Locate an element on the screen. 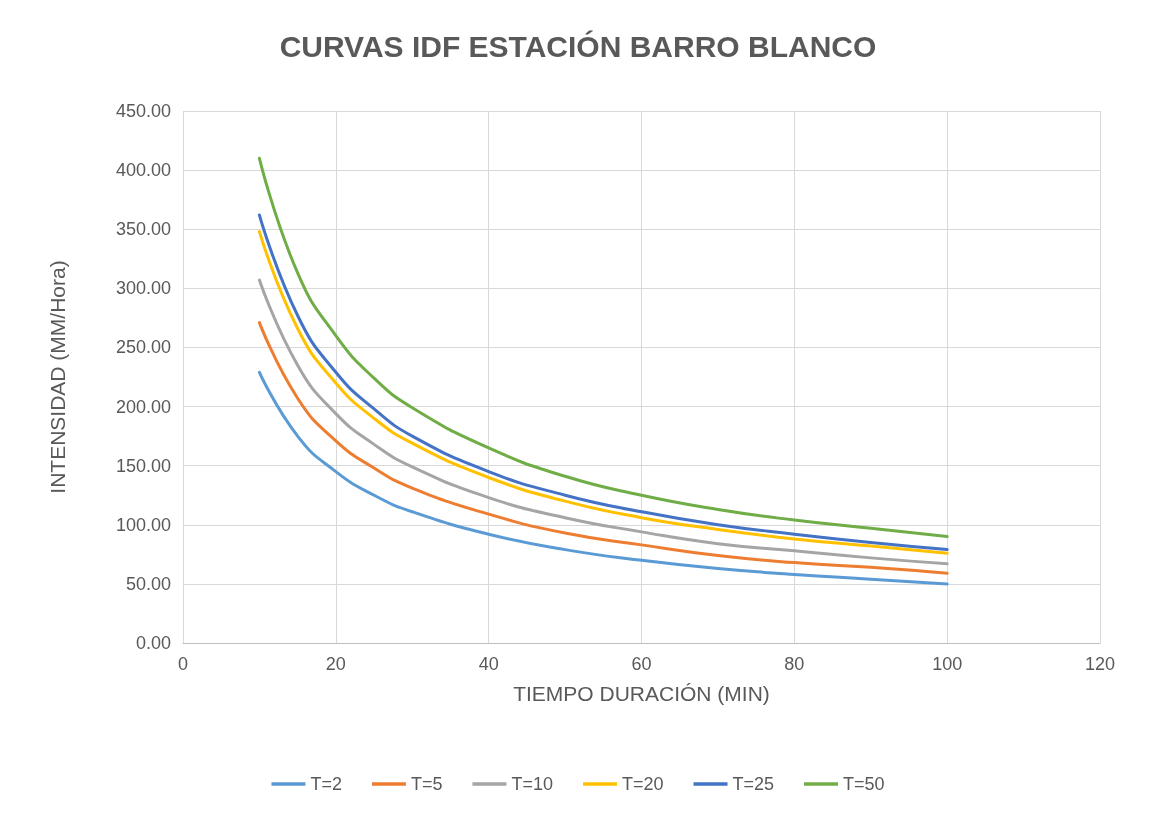 The image size is (1161, 822). y-tick-label: 0.00 is located at coordinates (153, 643).